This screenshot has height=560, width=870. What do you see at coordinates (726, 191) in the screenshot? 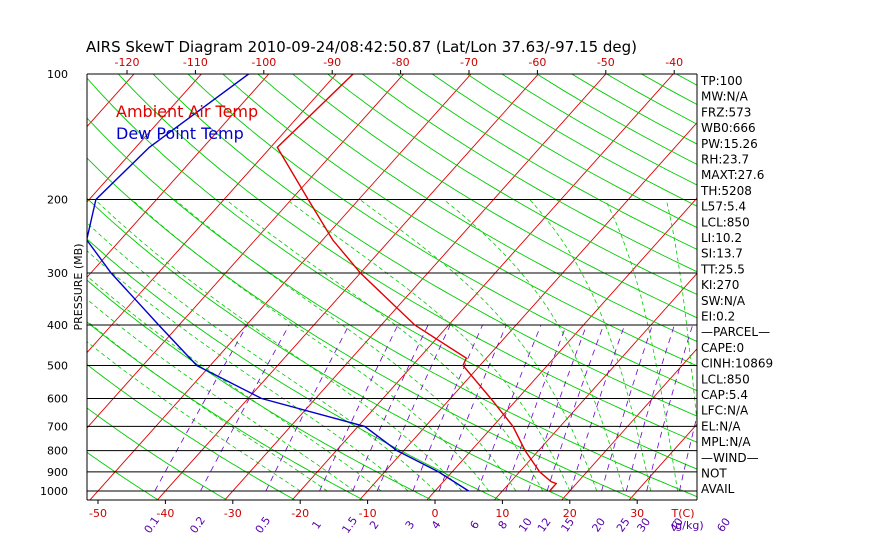
I see `stat-label: TH:5208` at bounding box center [726, 191].